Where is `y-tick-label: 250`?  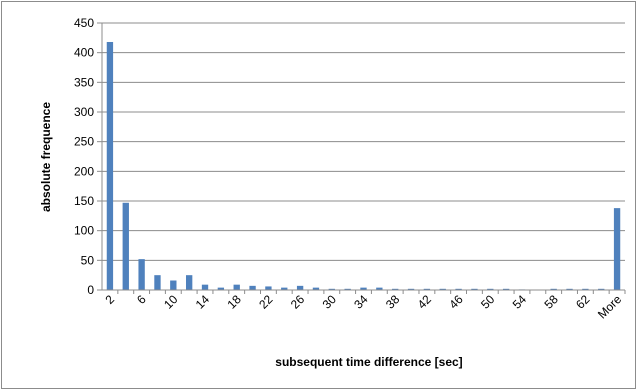
y-tick-label: 250 is located at coordinates (84, 142).